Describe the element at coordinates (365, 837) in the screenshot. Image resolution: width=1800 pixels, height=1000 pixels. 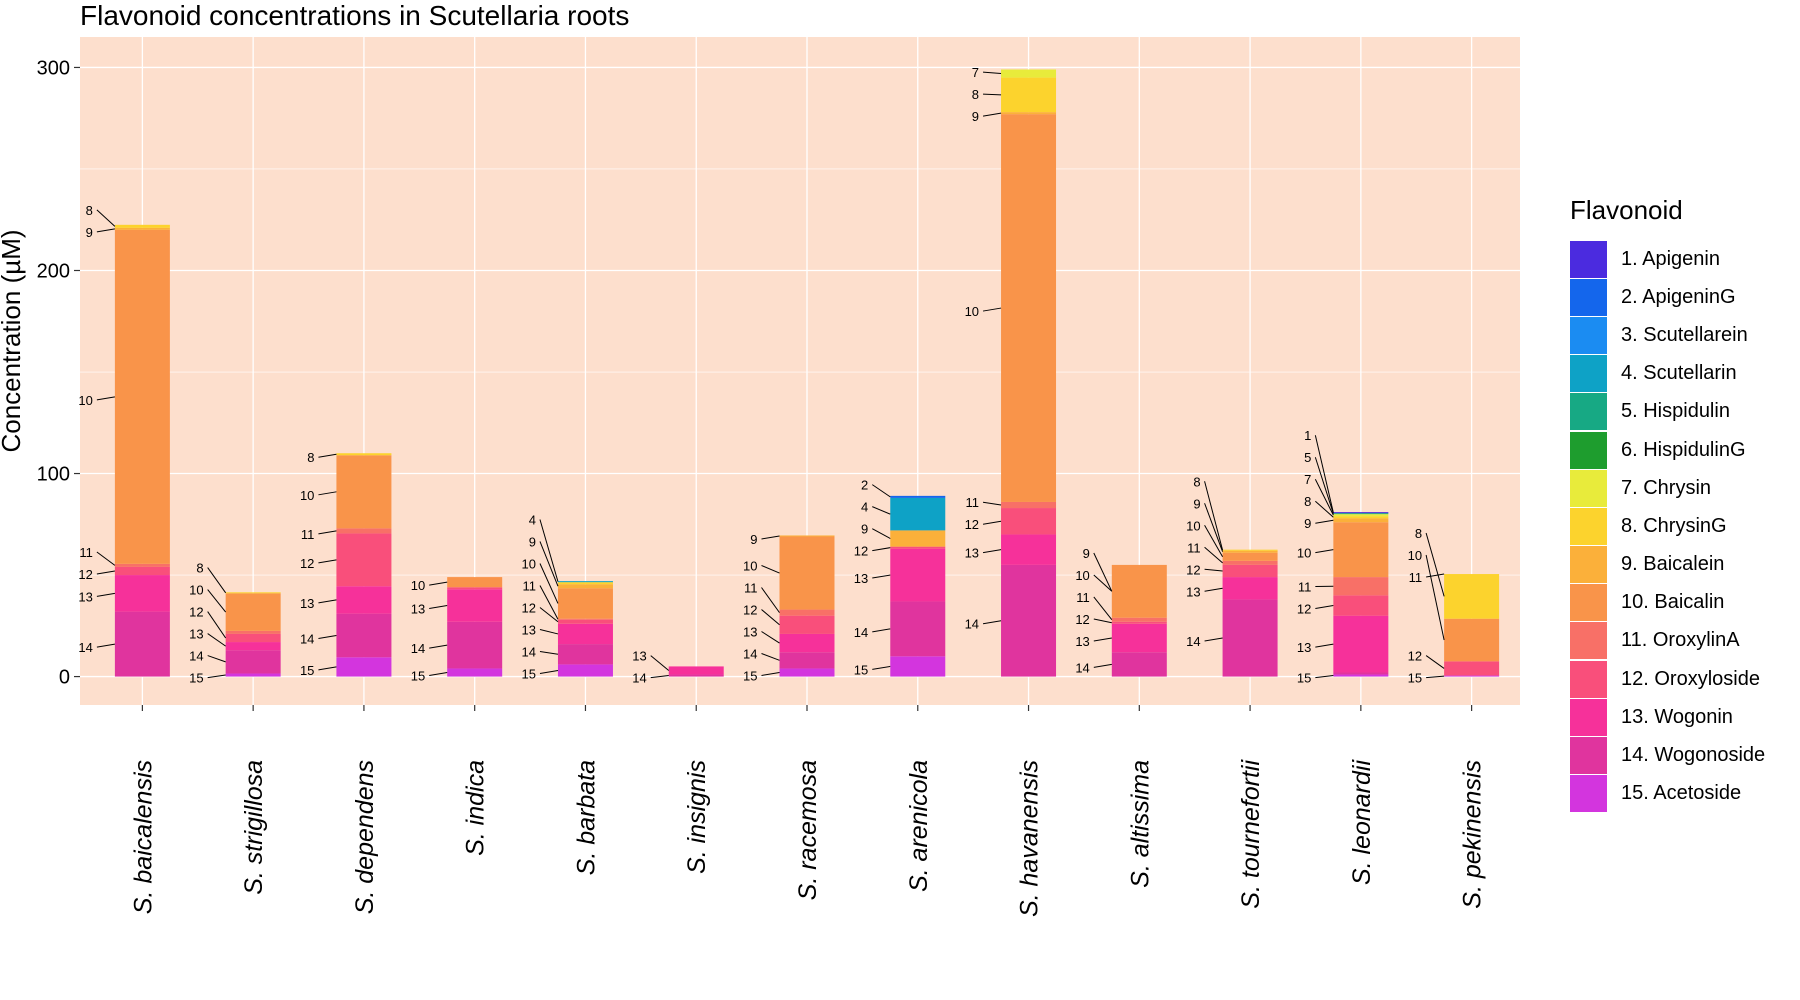
I see `x-category-label: S. dependens` at that location.